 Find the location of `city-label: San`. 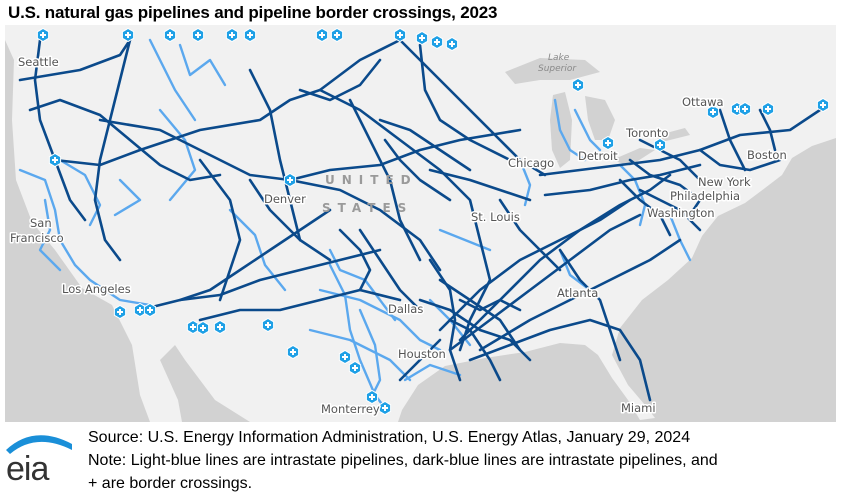

city-label: San is located at coordinates (41, 223).